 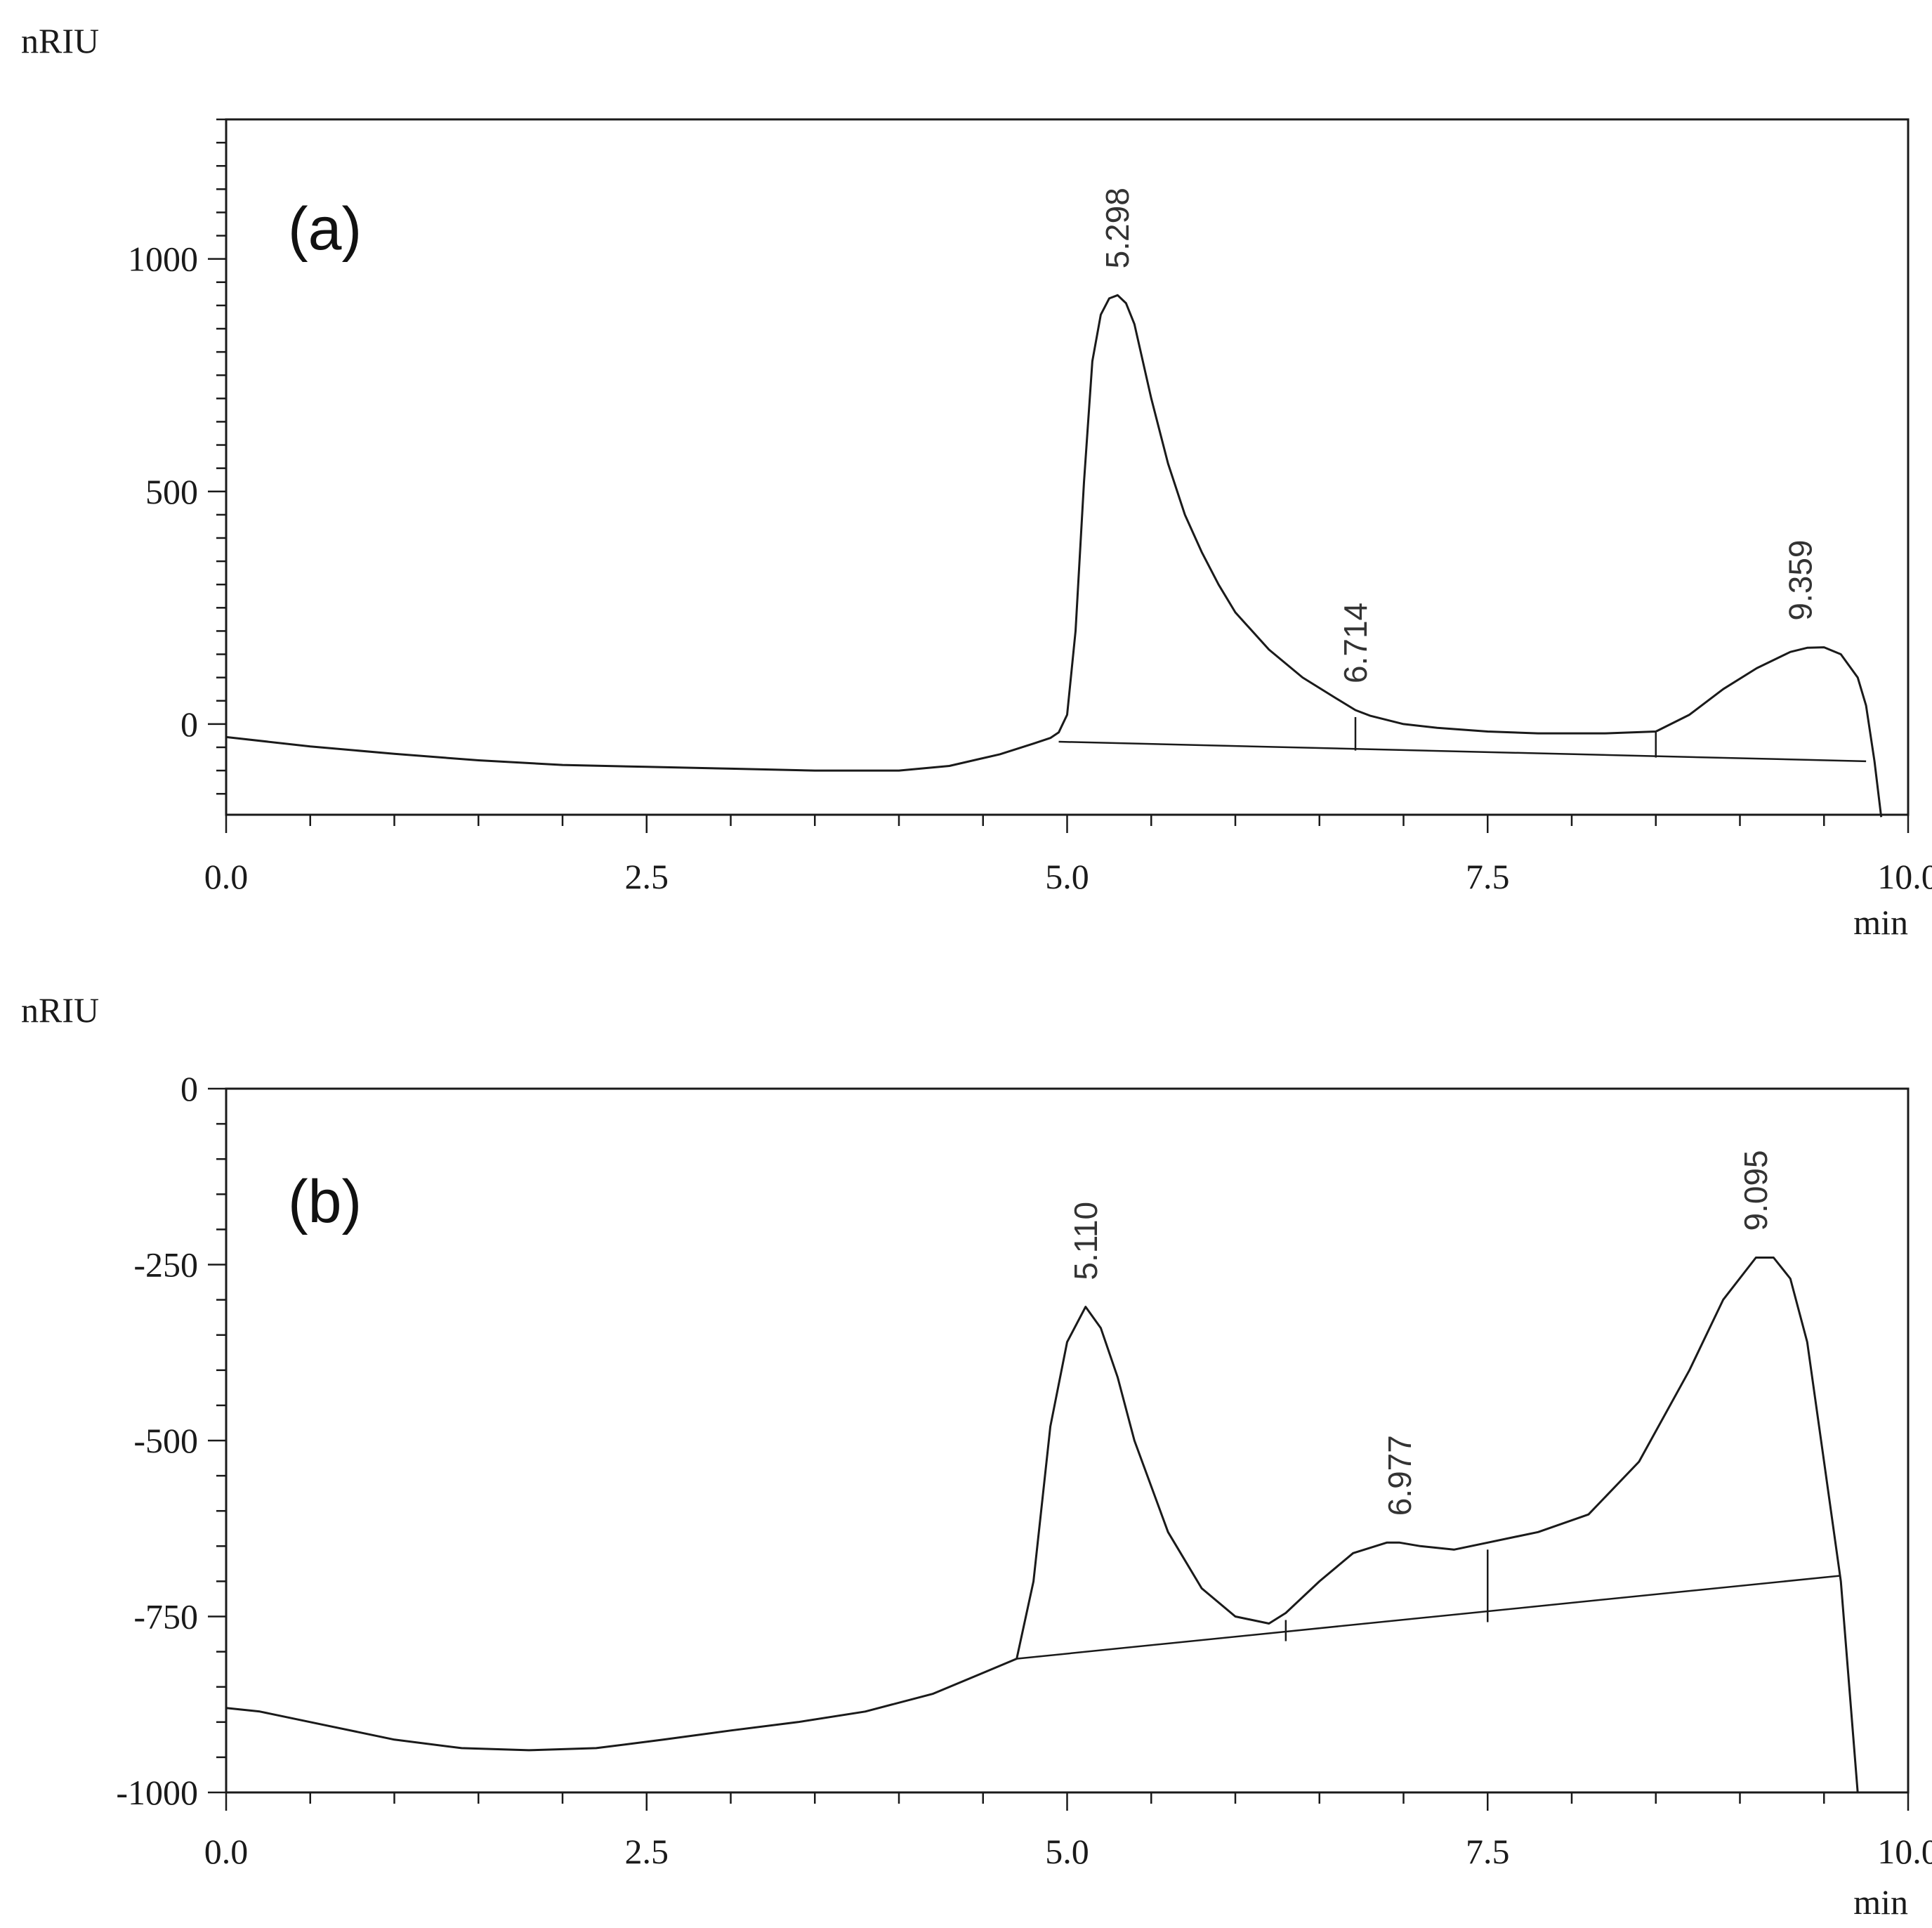 What do you see at coordinates (171, 491) in the screenshot?
I see `y-tick-label: 500` at bounding box center [171, 491].